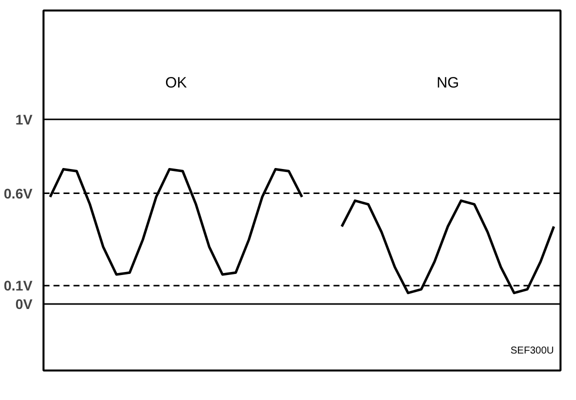 Image resolution: width=576 pixels, height=400 pixels. Describe the element at coordinates (24, 119) in the screenshot. I see `y-tick-label: 1V` at that location.